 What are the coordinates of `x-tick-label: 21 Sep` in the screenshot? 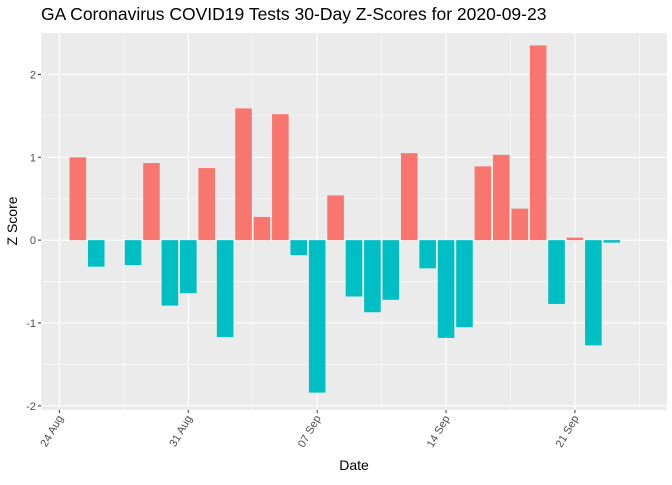 It's located at (568, 432).